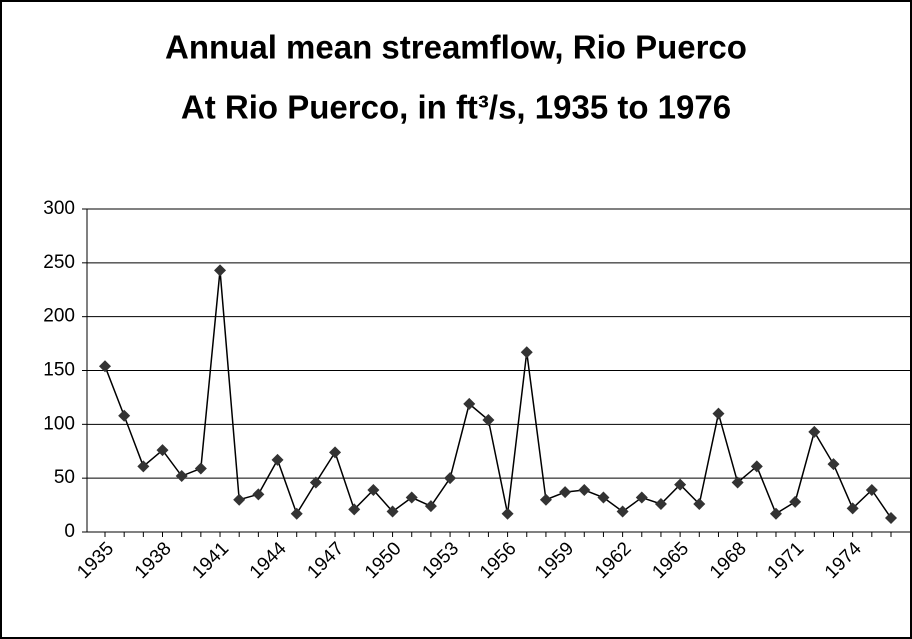  Describe the element at coordinates (456, 107) in the screenshot. I see `chart-subtitle: At Rio Puerco, in ft³/s, 1935 to 1976` at that location.